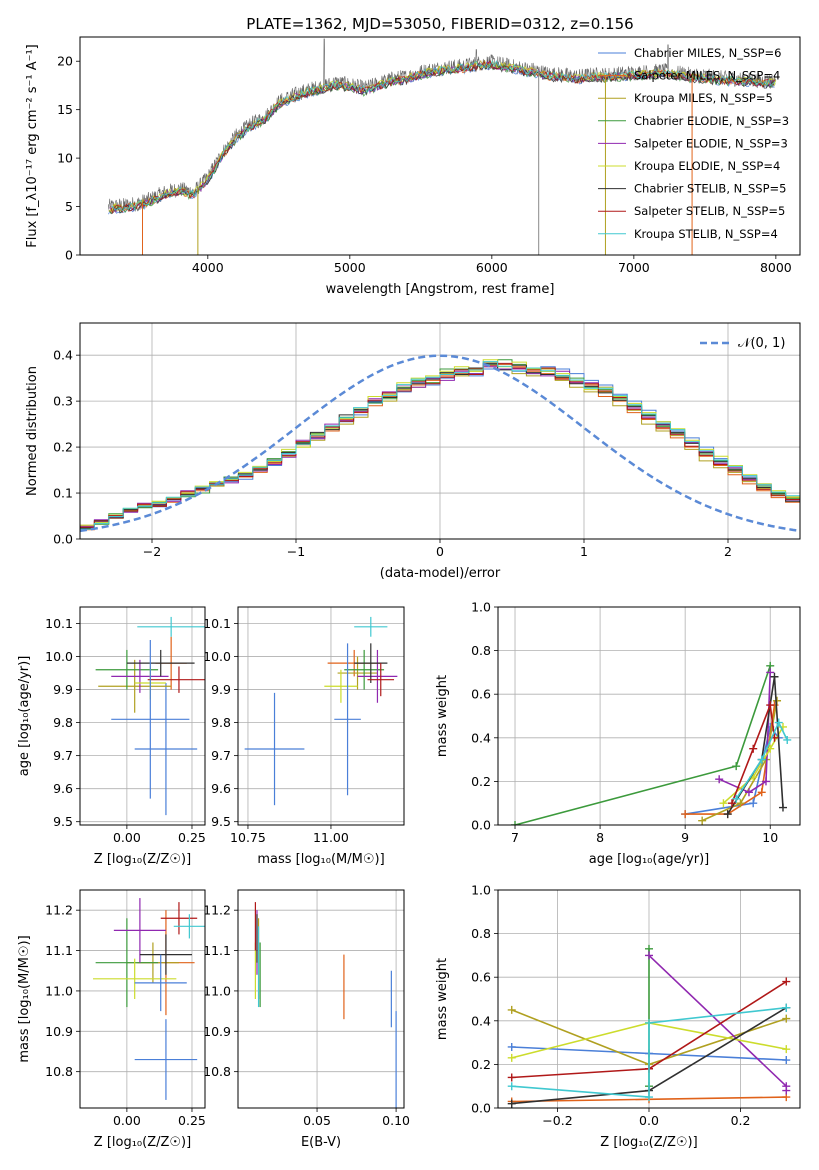 This screenshot has height=1170, width=819. What do you see at coordinates (152, 551) in the screenshot?
I see `x-tick-label: −2` at bounding box center [152, 551].